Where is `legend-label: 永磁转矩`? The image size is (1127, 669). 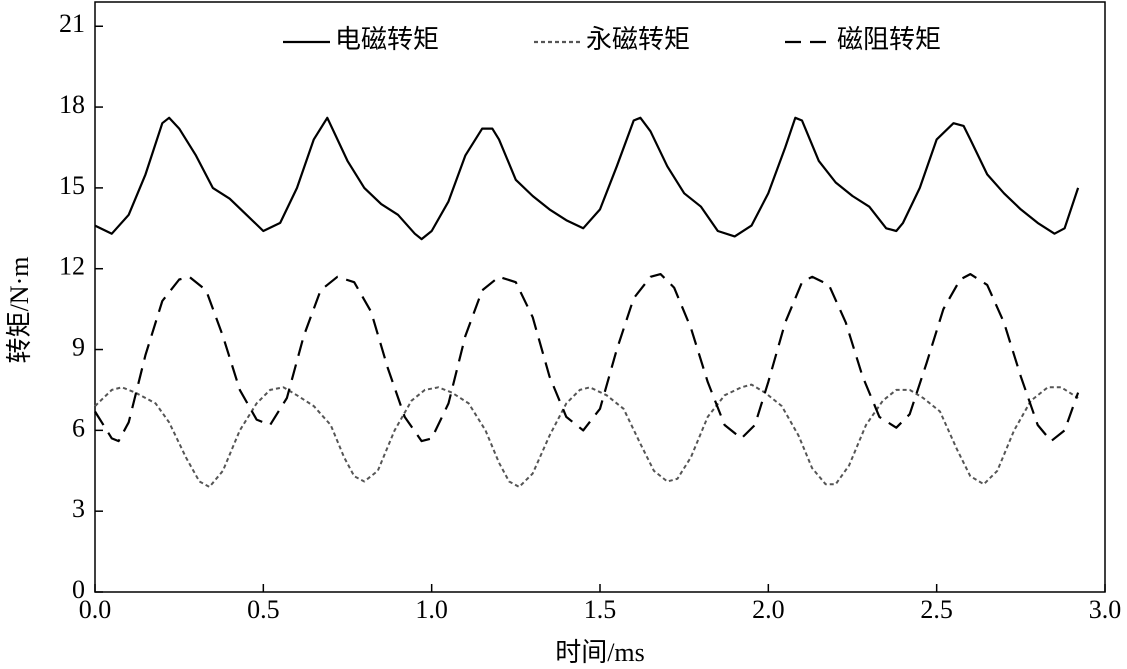 legend-label: 永磁转矩 is located at coordinates (638, 39).